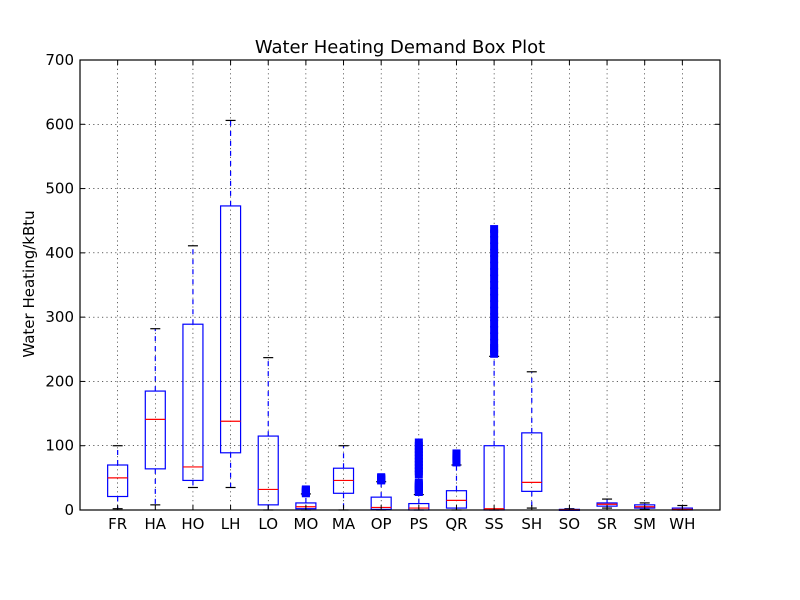 The image size is (800, 600). What do you see at coordinates (59, 381) in the screenshot?
I see `y-tick-label: 200` at bounding box center [59, 381].